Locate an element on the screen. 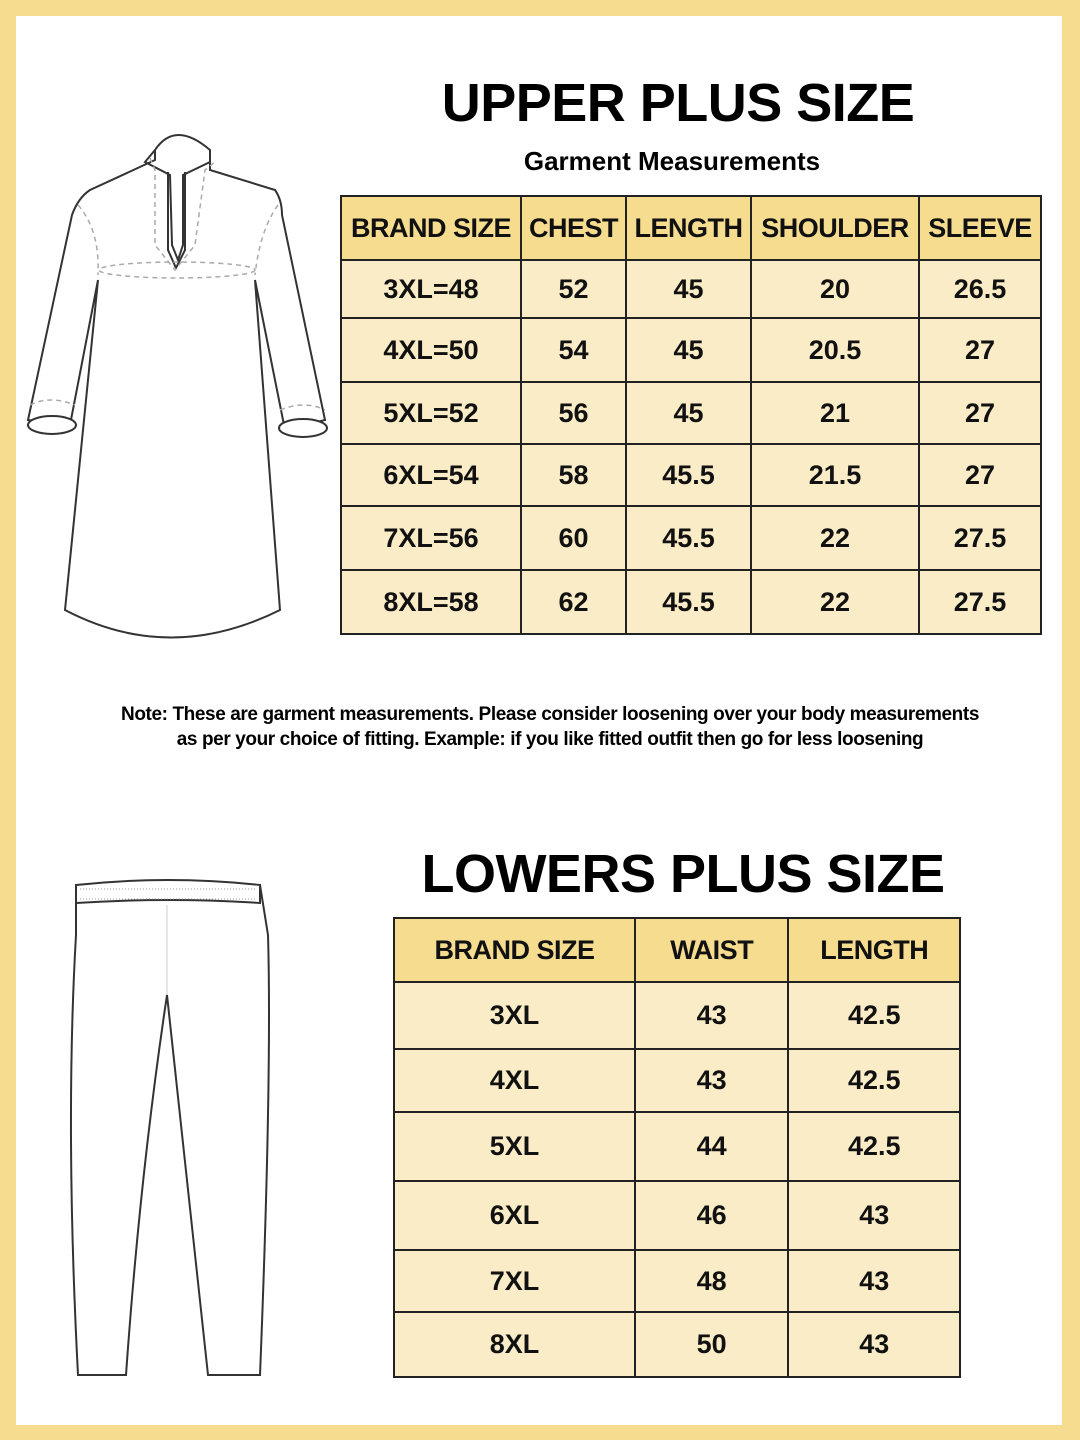 The image size is (1080, 1440). upper-header-shoulder: SHOULDER is located at coordinates (835, 228).